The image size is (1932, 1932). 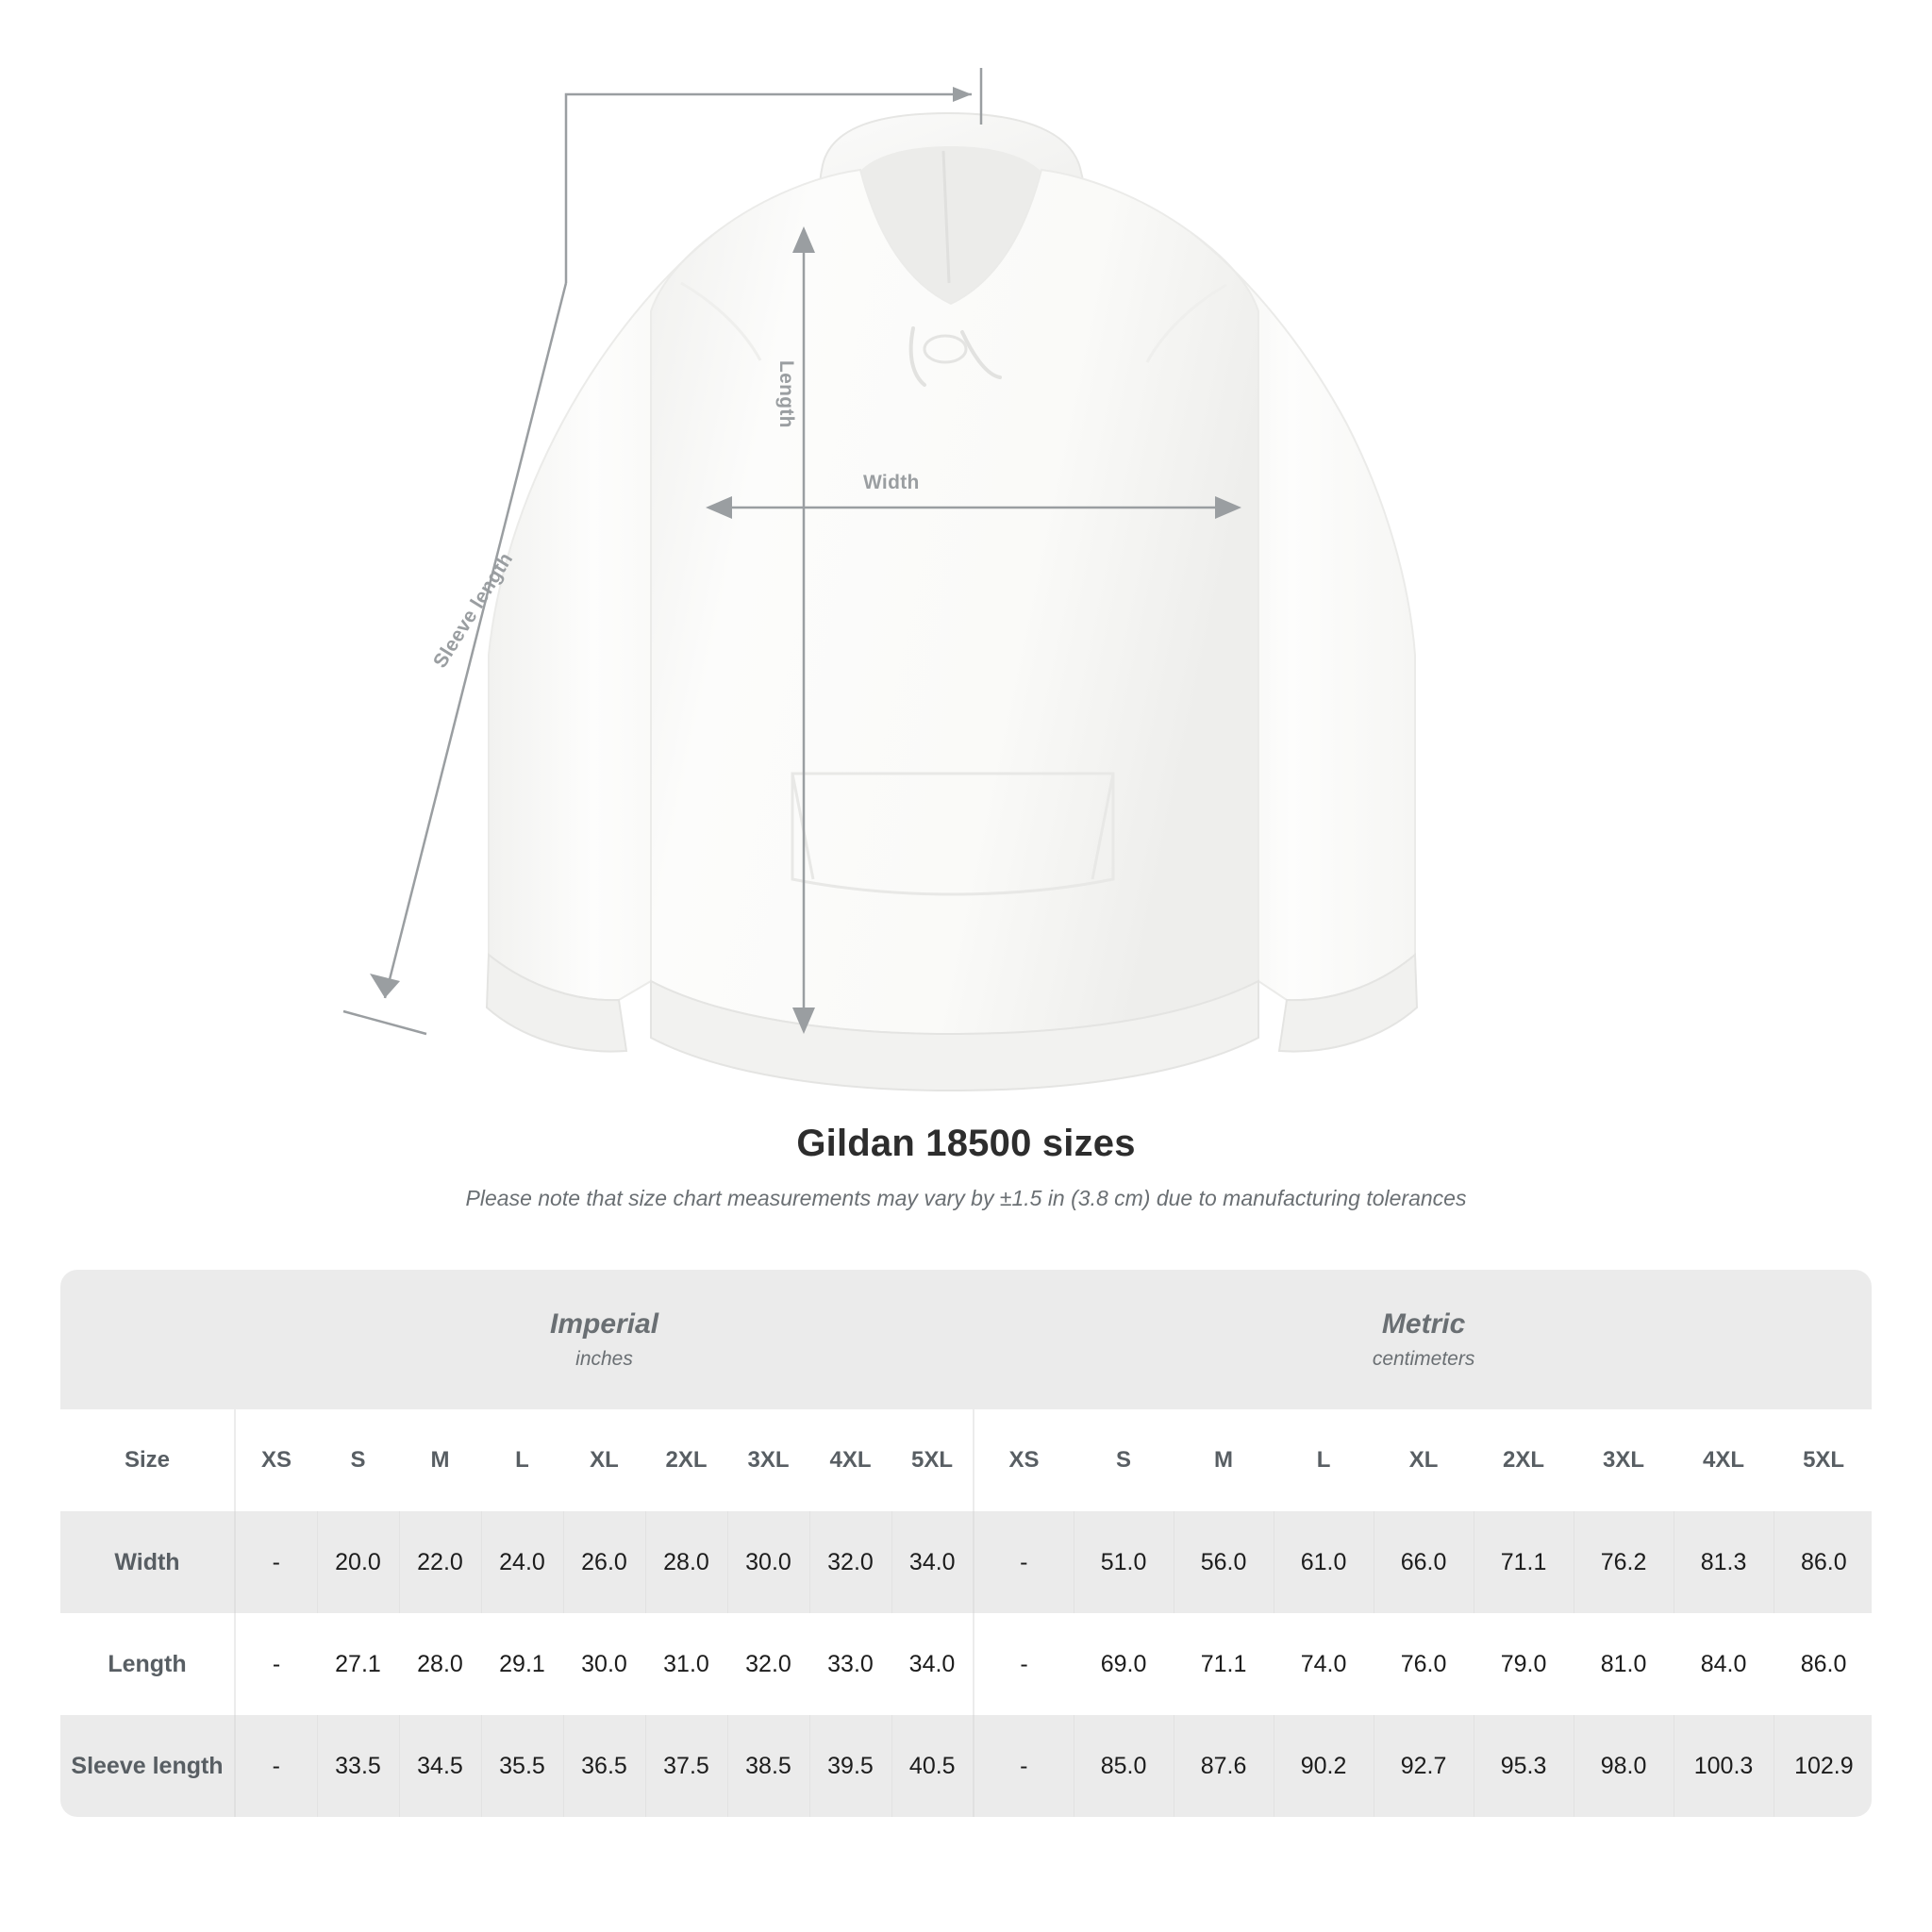 I want to click on width-dimension-label: Width, so click(x=892, y=483).